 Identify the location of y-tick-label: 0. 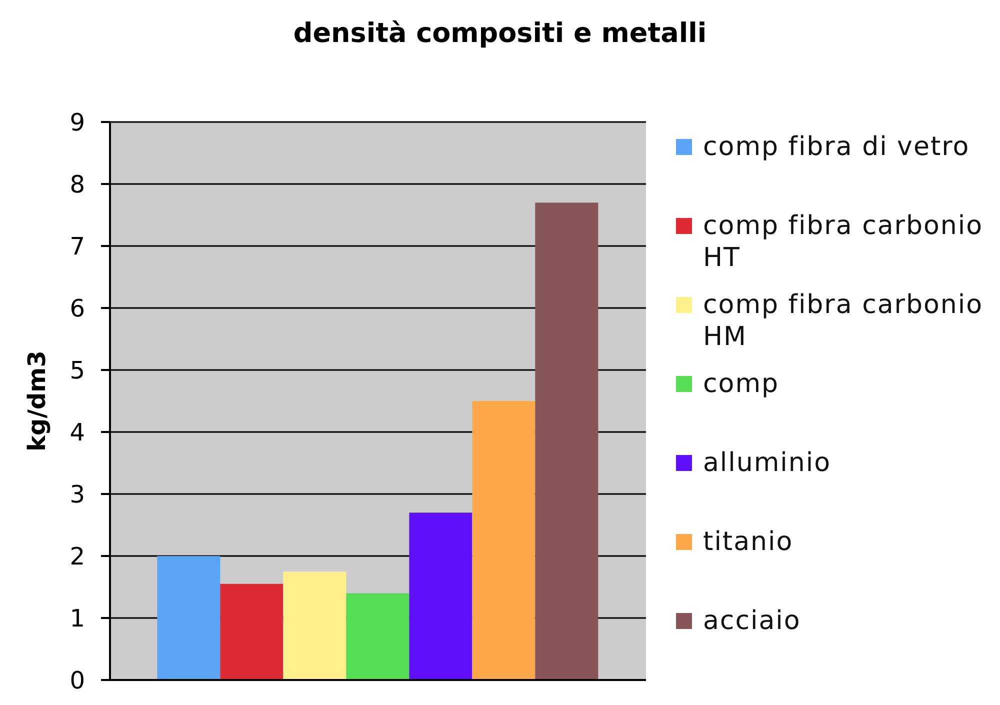
(77, 680).